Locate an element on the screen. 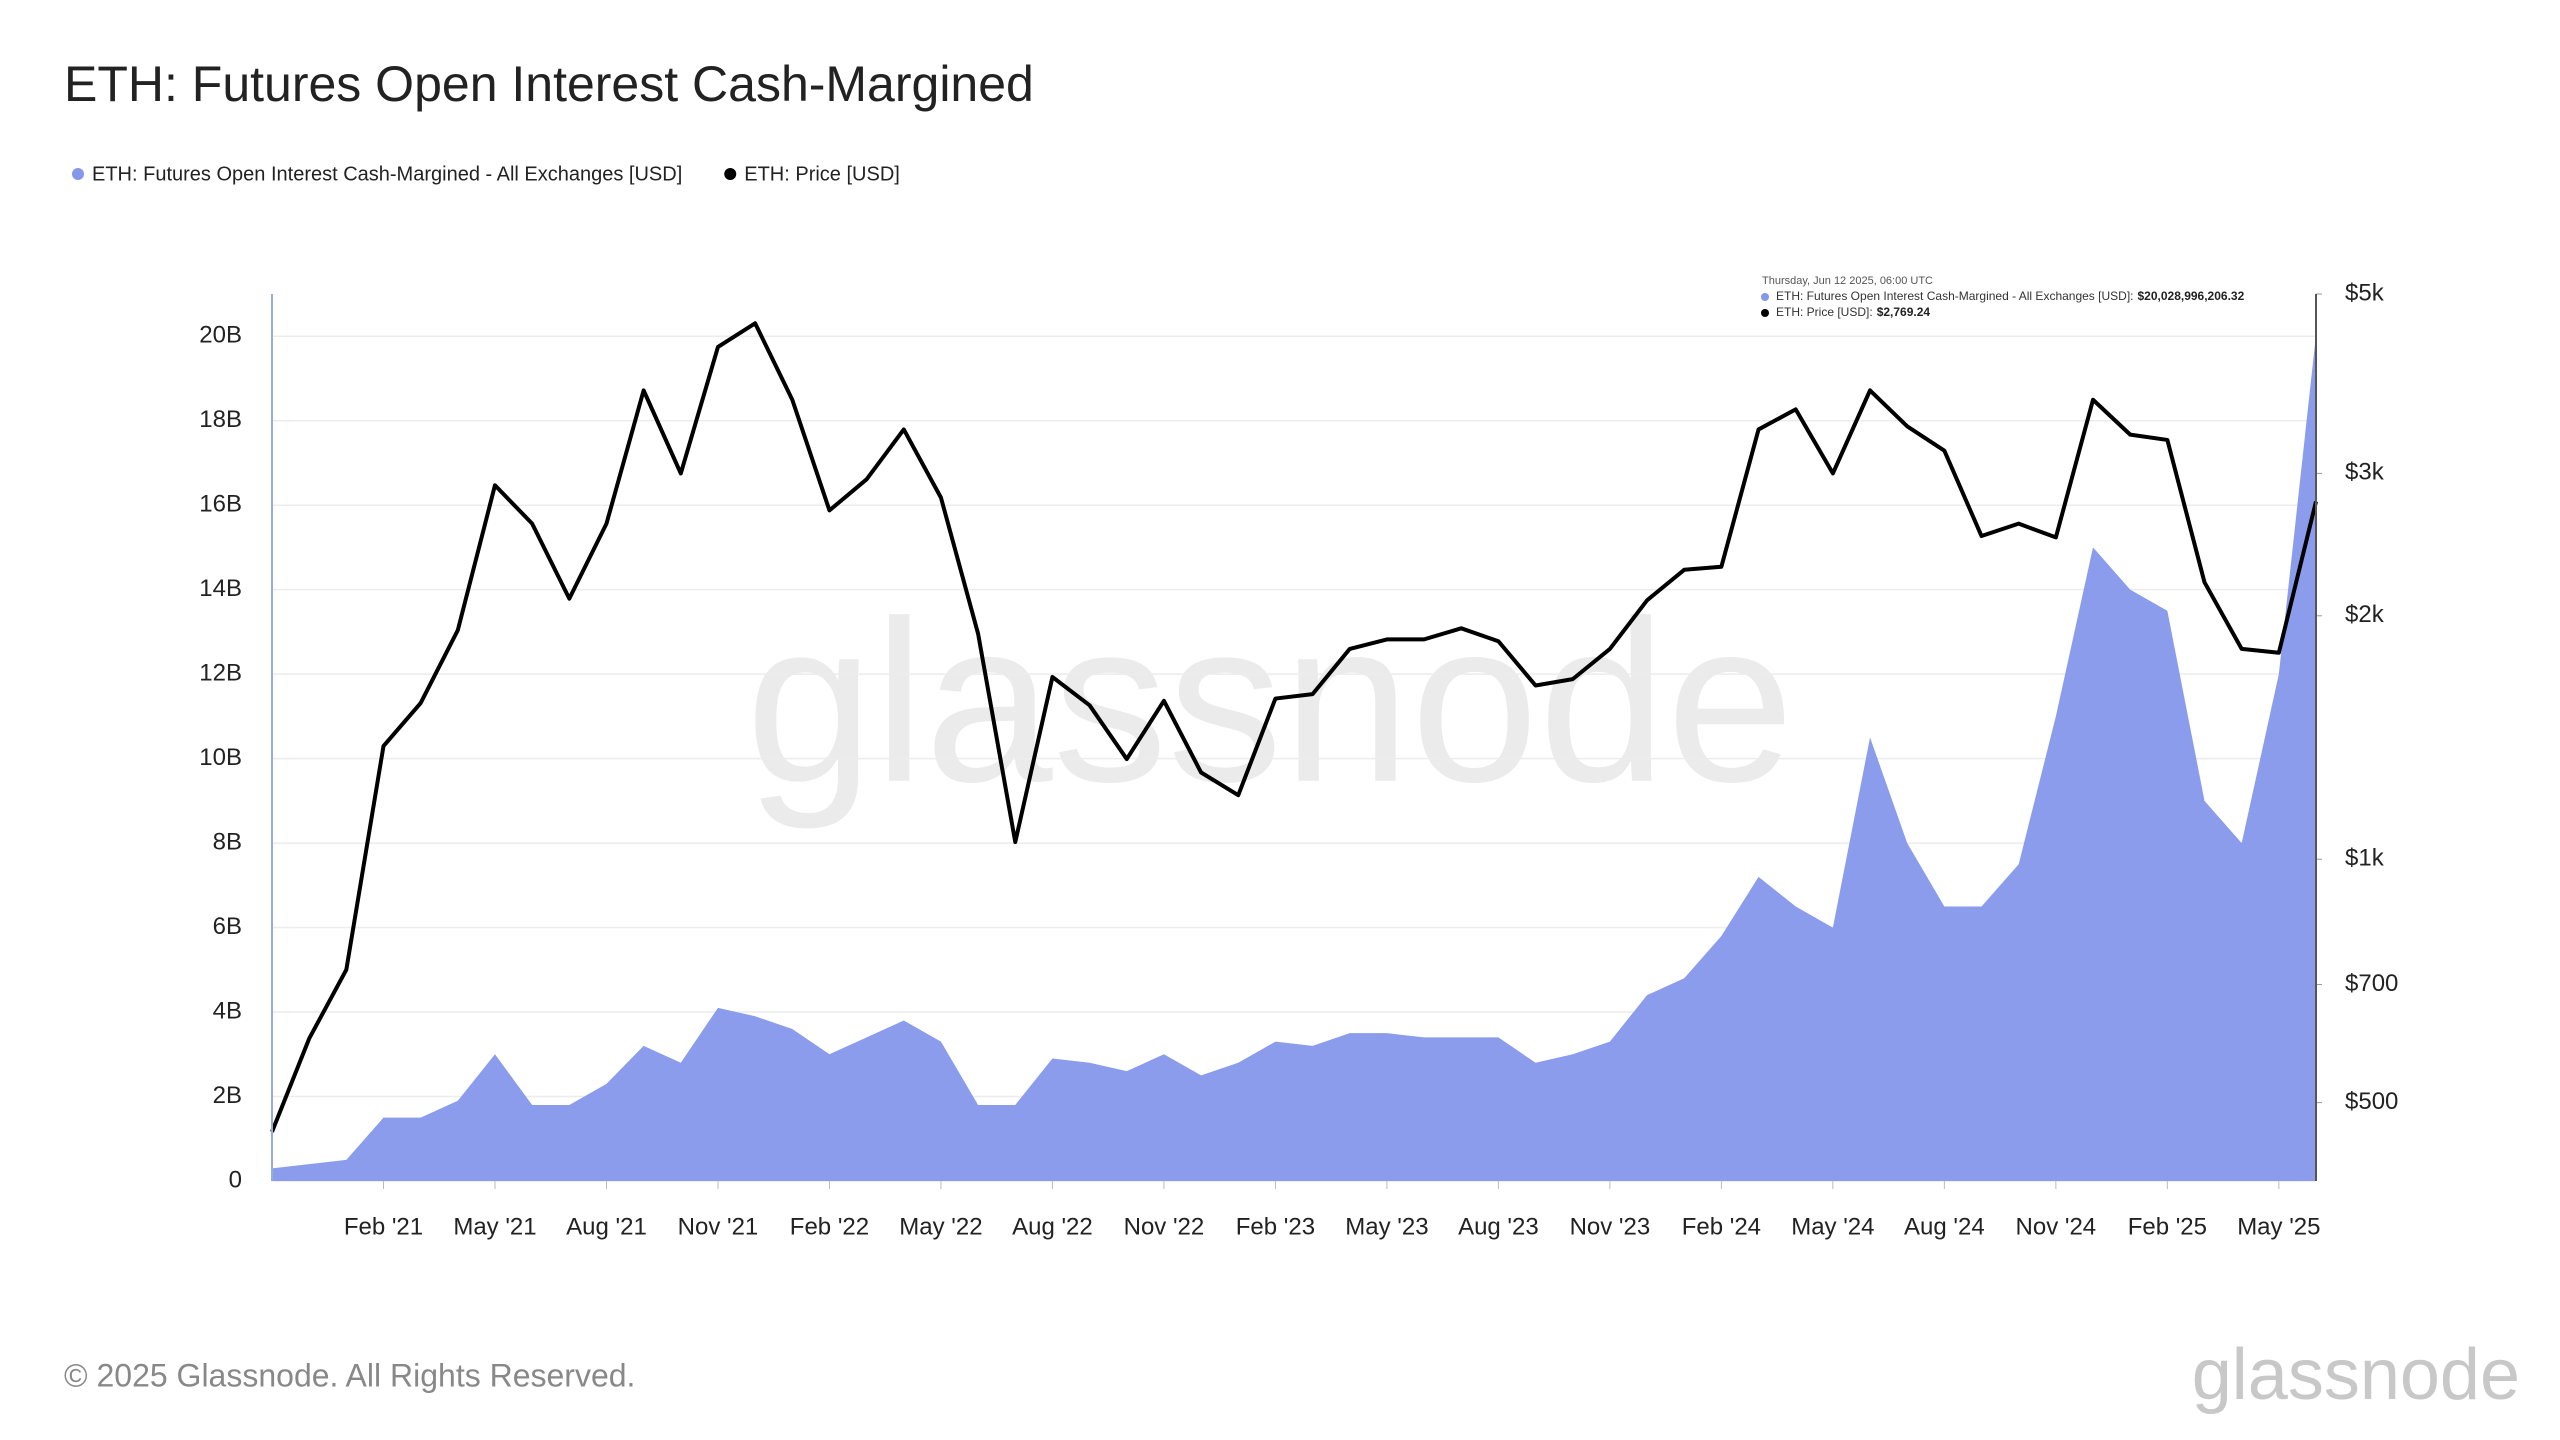 The width and height of the screenshot is (2560, 1440). y-tick-label: 20B is located at coordinates (220, 335).